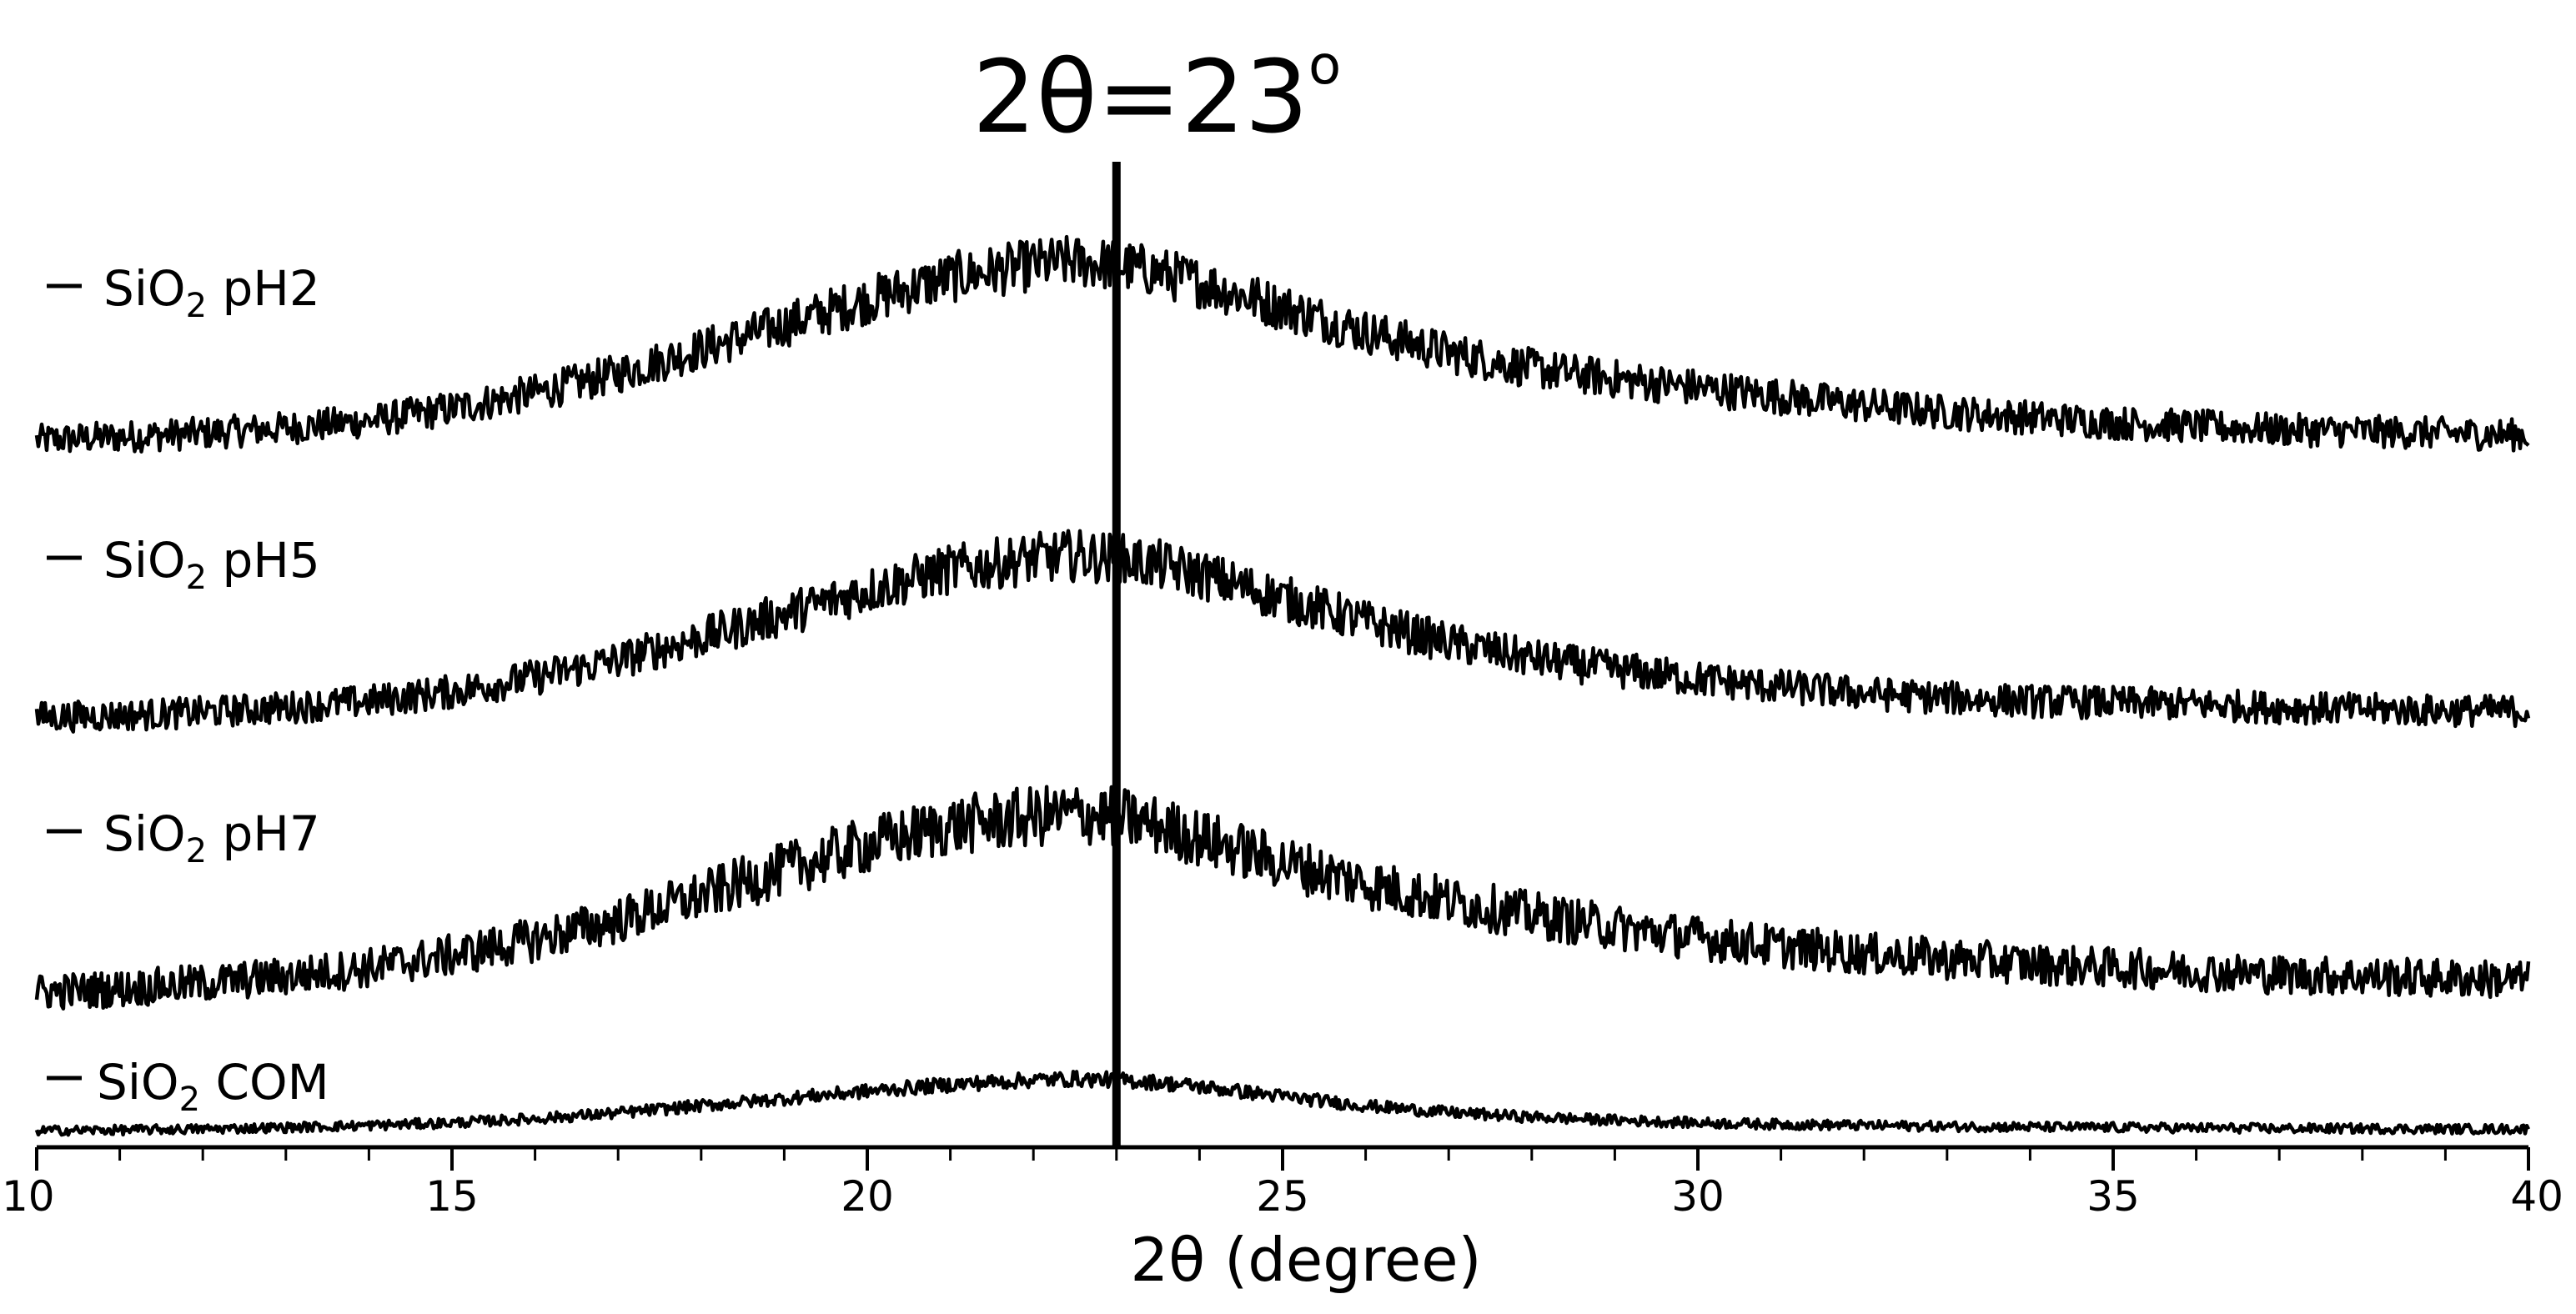  I want to click on legend-label: SiO2 pH2, so click(211, 292).